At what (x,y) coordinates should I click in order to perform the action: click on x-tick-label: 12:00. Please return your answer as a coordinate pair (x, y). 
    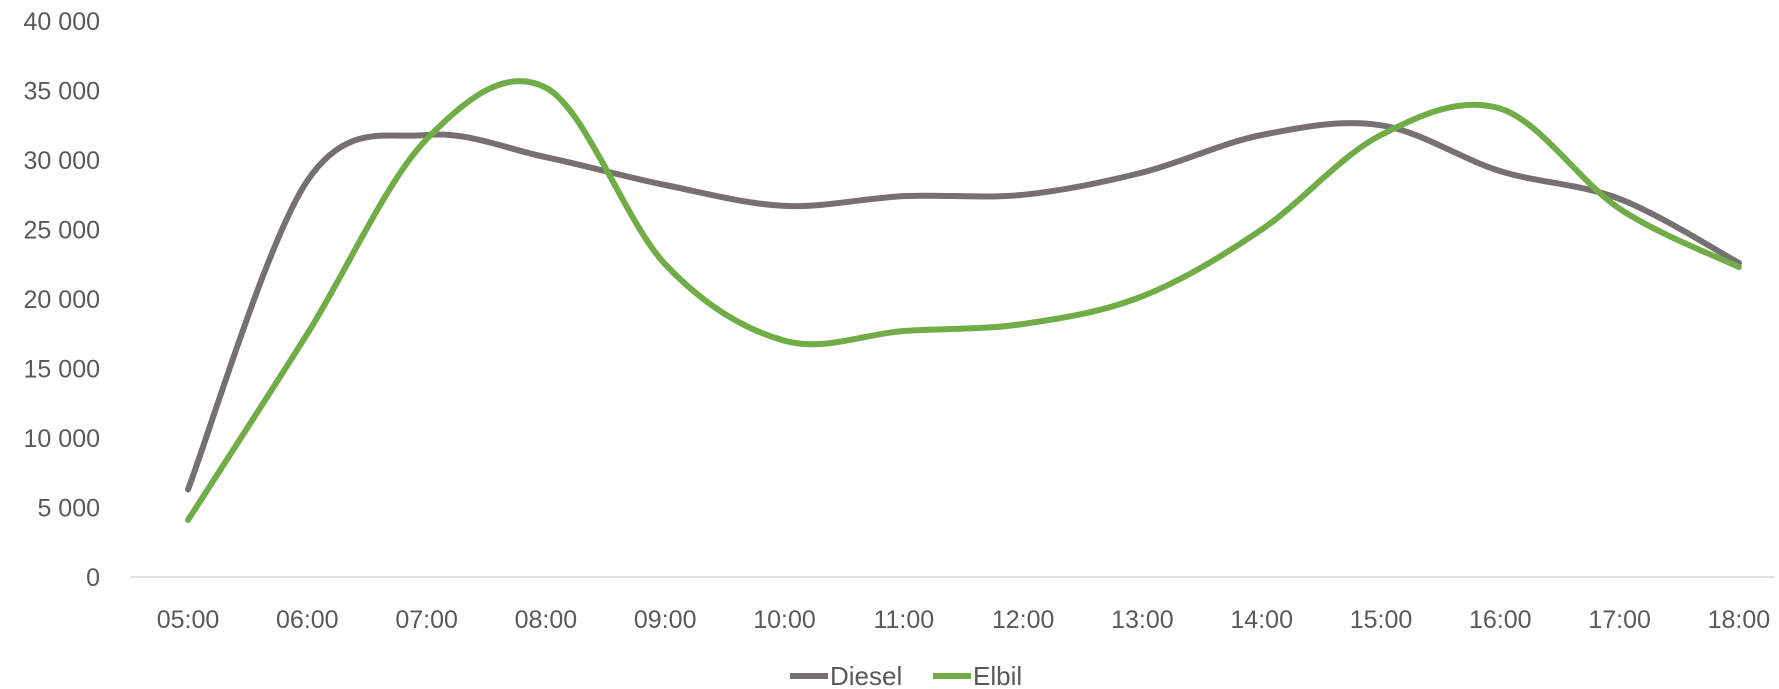
    Looking at the image, I should click on (1023, 620).